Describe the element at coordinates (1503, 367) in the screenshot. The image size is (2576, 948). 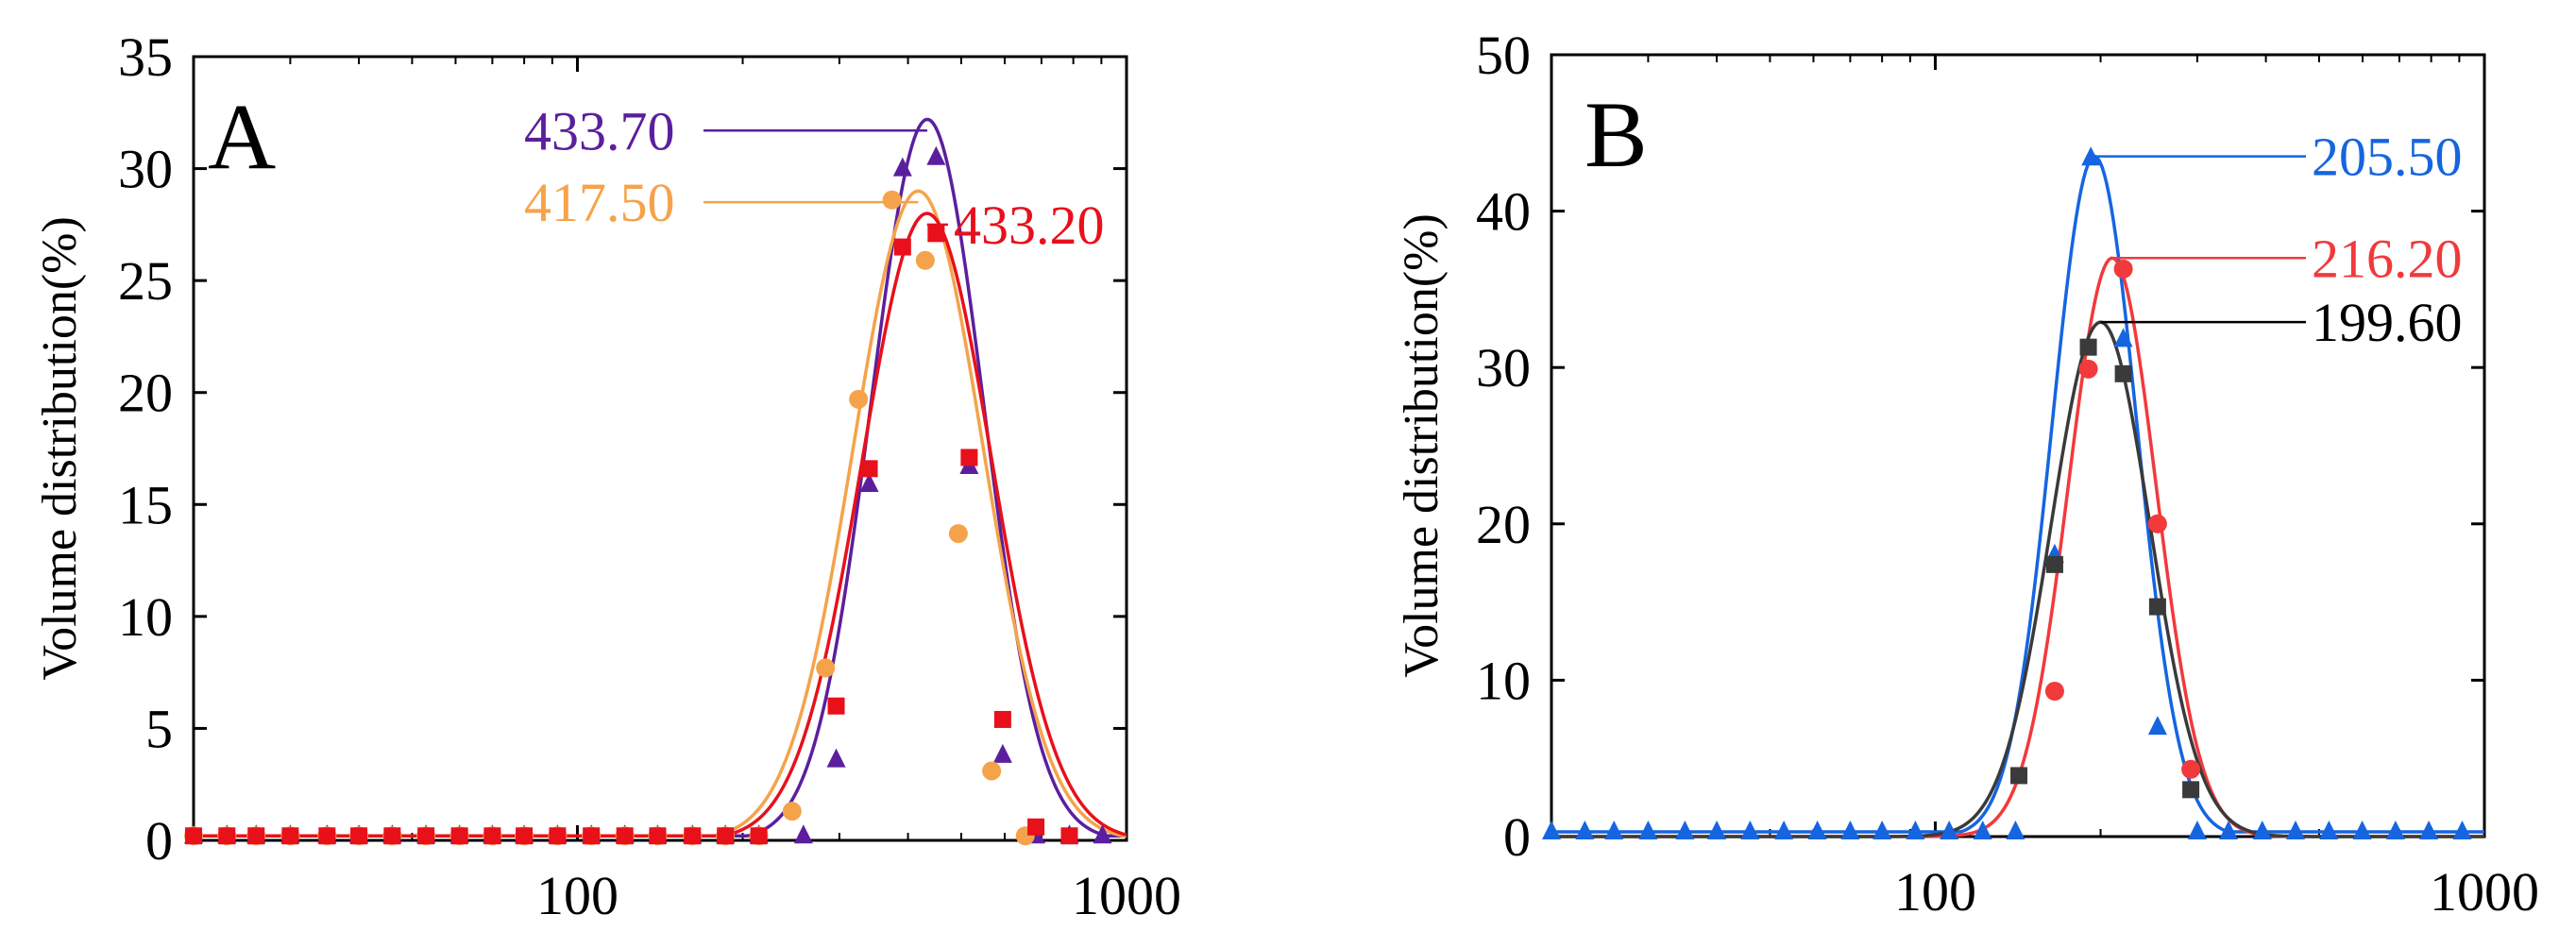
I see `y-tick-label-b: 30` at that location.